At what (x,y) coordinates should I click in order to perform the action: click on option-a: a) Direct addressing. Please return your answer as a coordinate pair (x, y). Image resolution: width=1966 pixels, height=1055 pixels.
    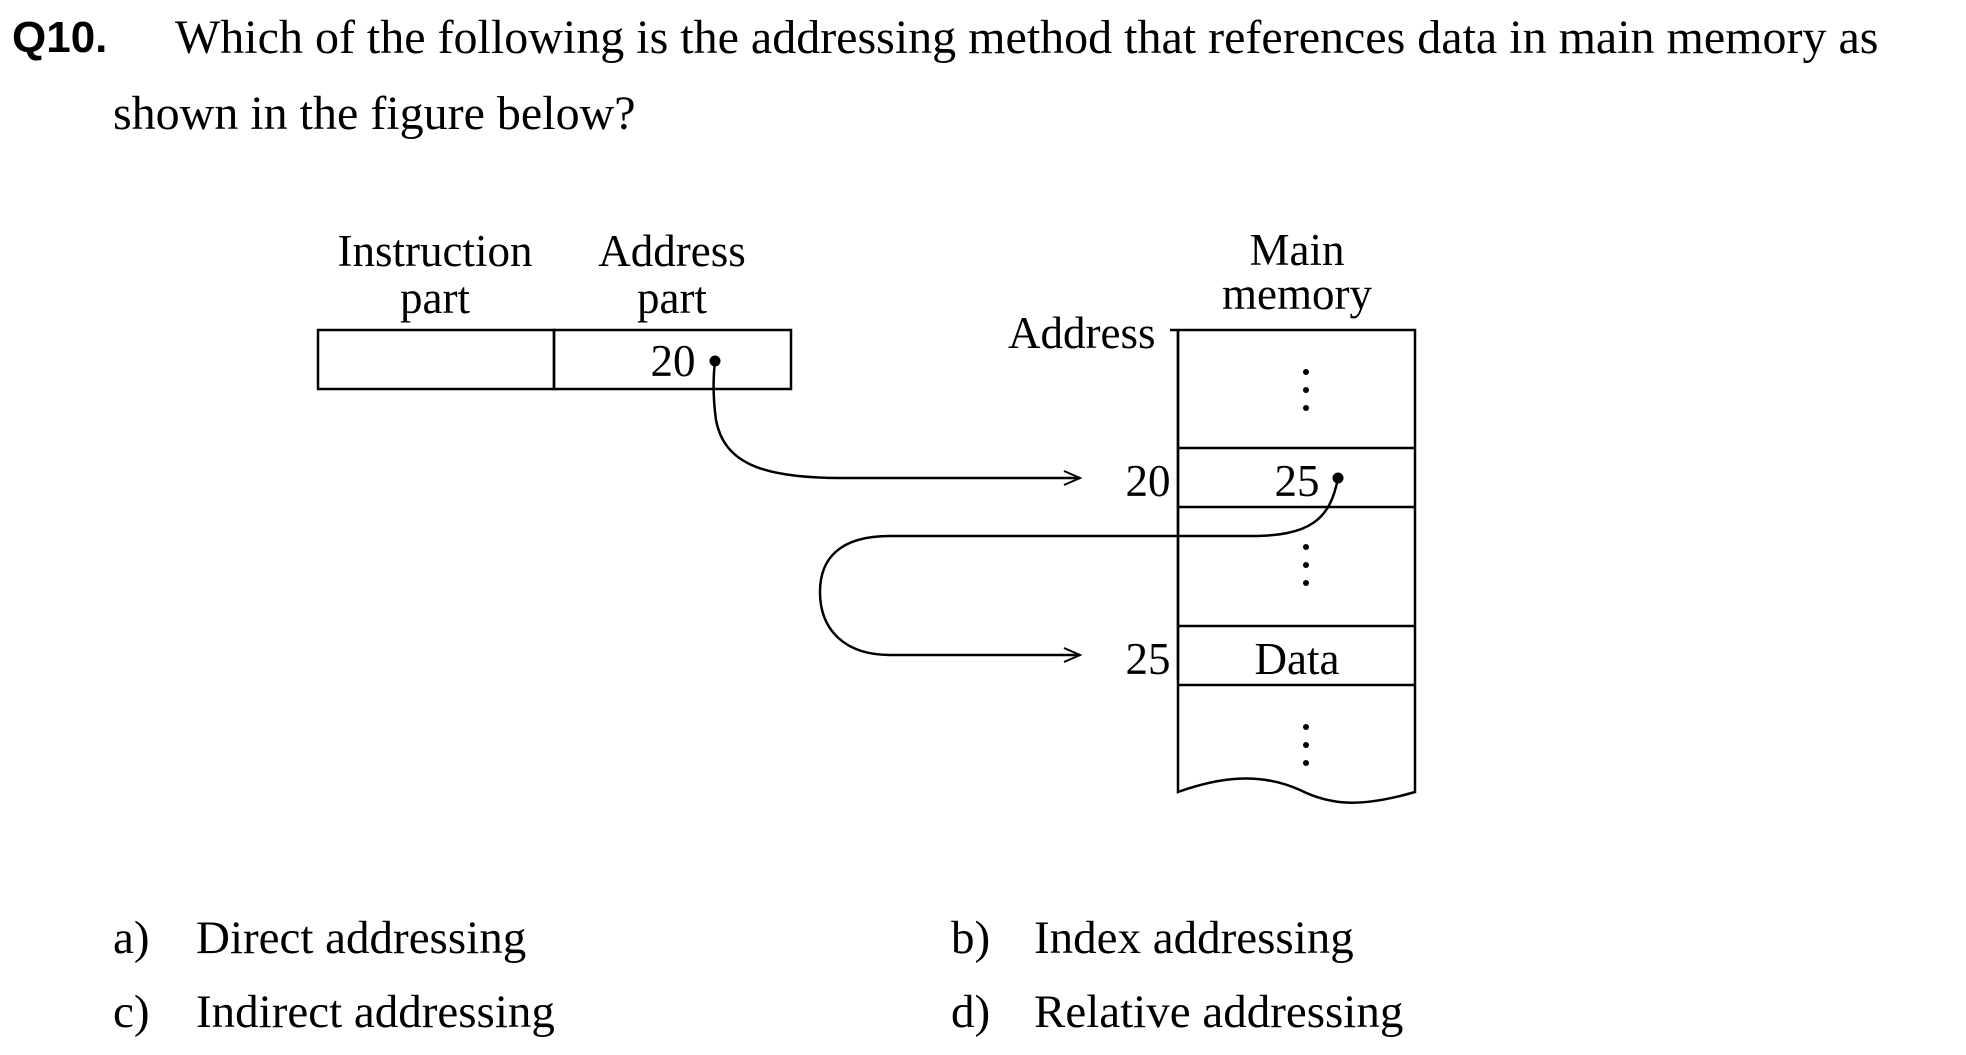
    Looking at the image, I should click on (319, 938).